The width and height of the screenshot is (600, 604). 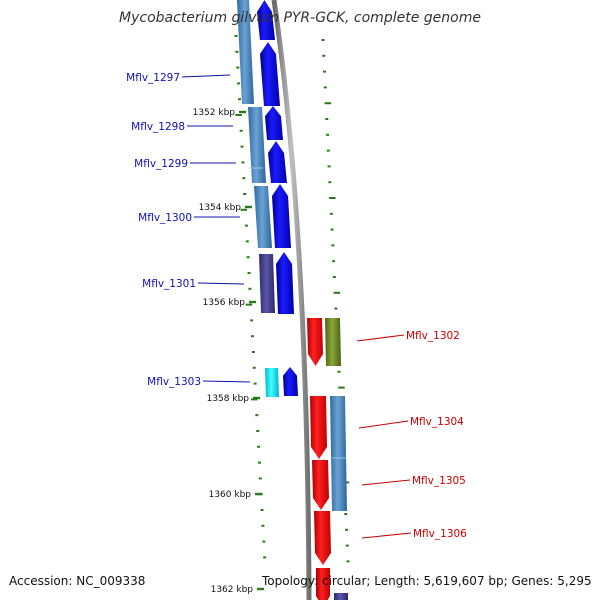 I want to click on scale-label: 1362 kbp, so click(x=232, y=590).